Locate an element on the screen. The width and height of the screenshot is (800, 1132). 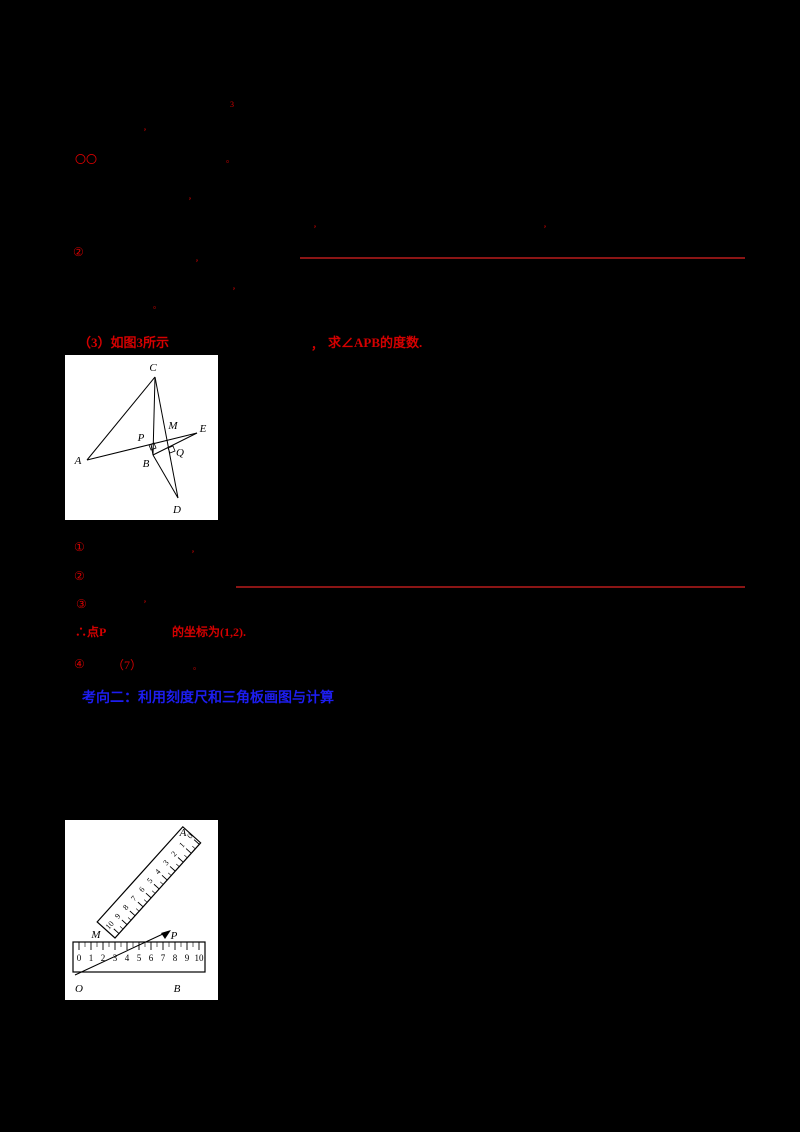
ruler-minor-ticks is located at coordinates (139, 944).